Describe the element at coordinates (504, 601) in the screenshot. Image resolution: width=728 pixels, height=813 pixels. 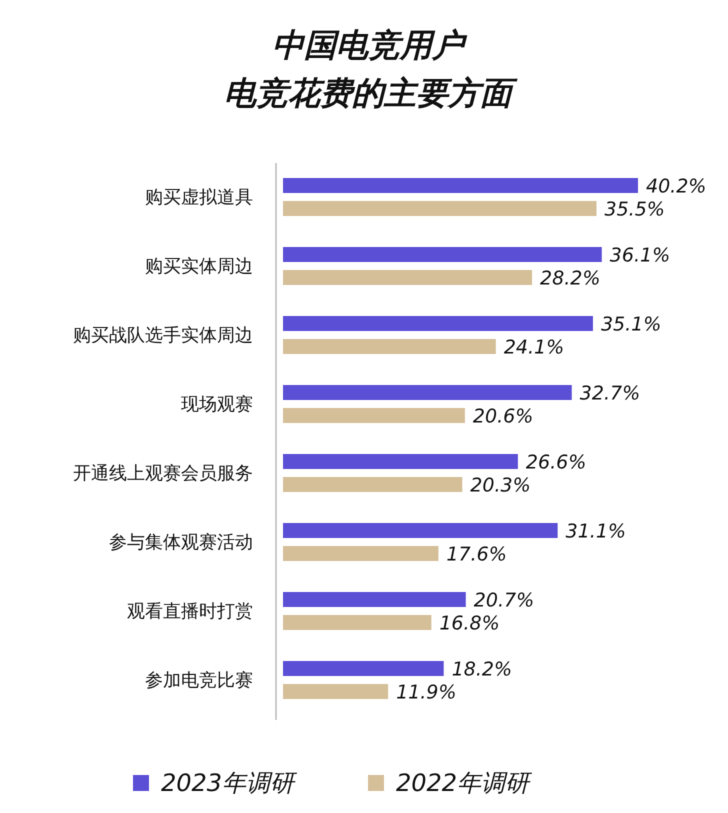
I see `data-label: 20.7%` at that location.